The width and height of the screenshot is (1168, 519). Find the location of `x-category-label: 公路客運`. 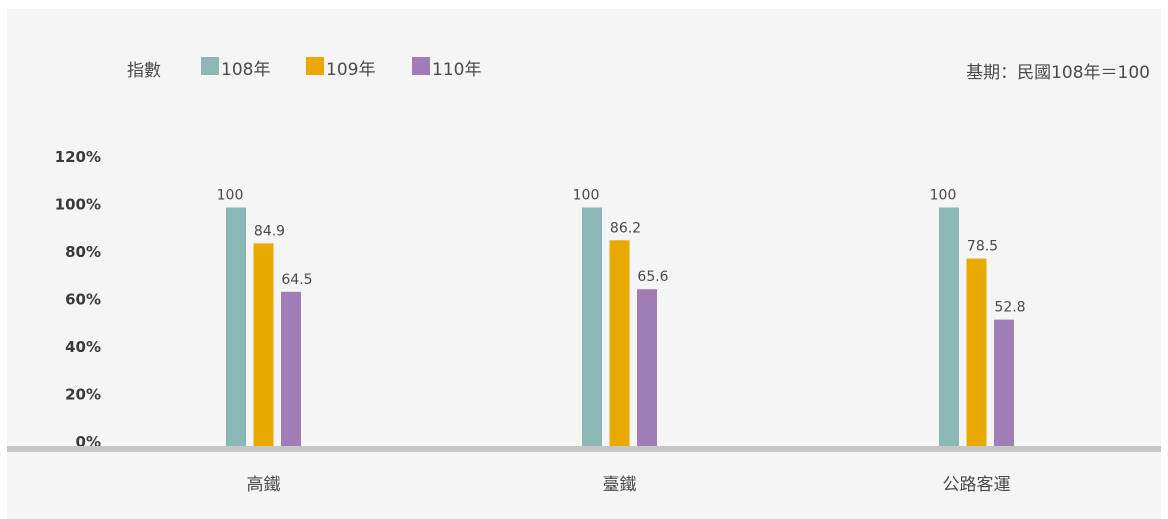

x-category-label: 公路客運 is located at coordinates (977, 485).